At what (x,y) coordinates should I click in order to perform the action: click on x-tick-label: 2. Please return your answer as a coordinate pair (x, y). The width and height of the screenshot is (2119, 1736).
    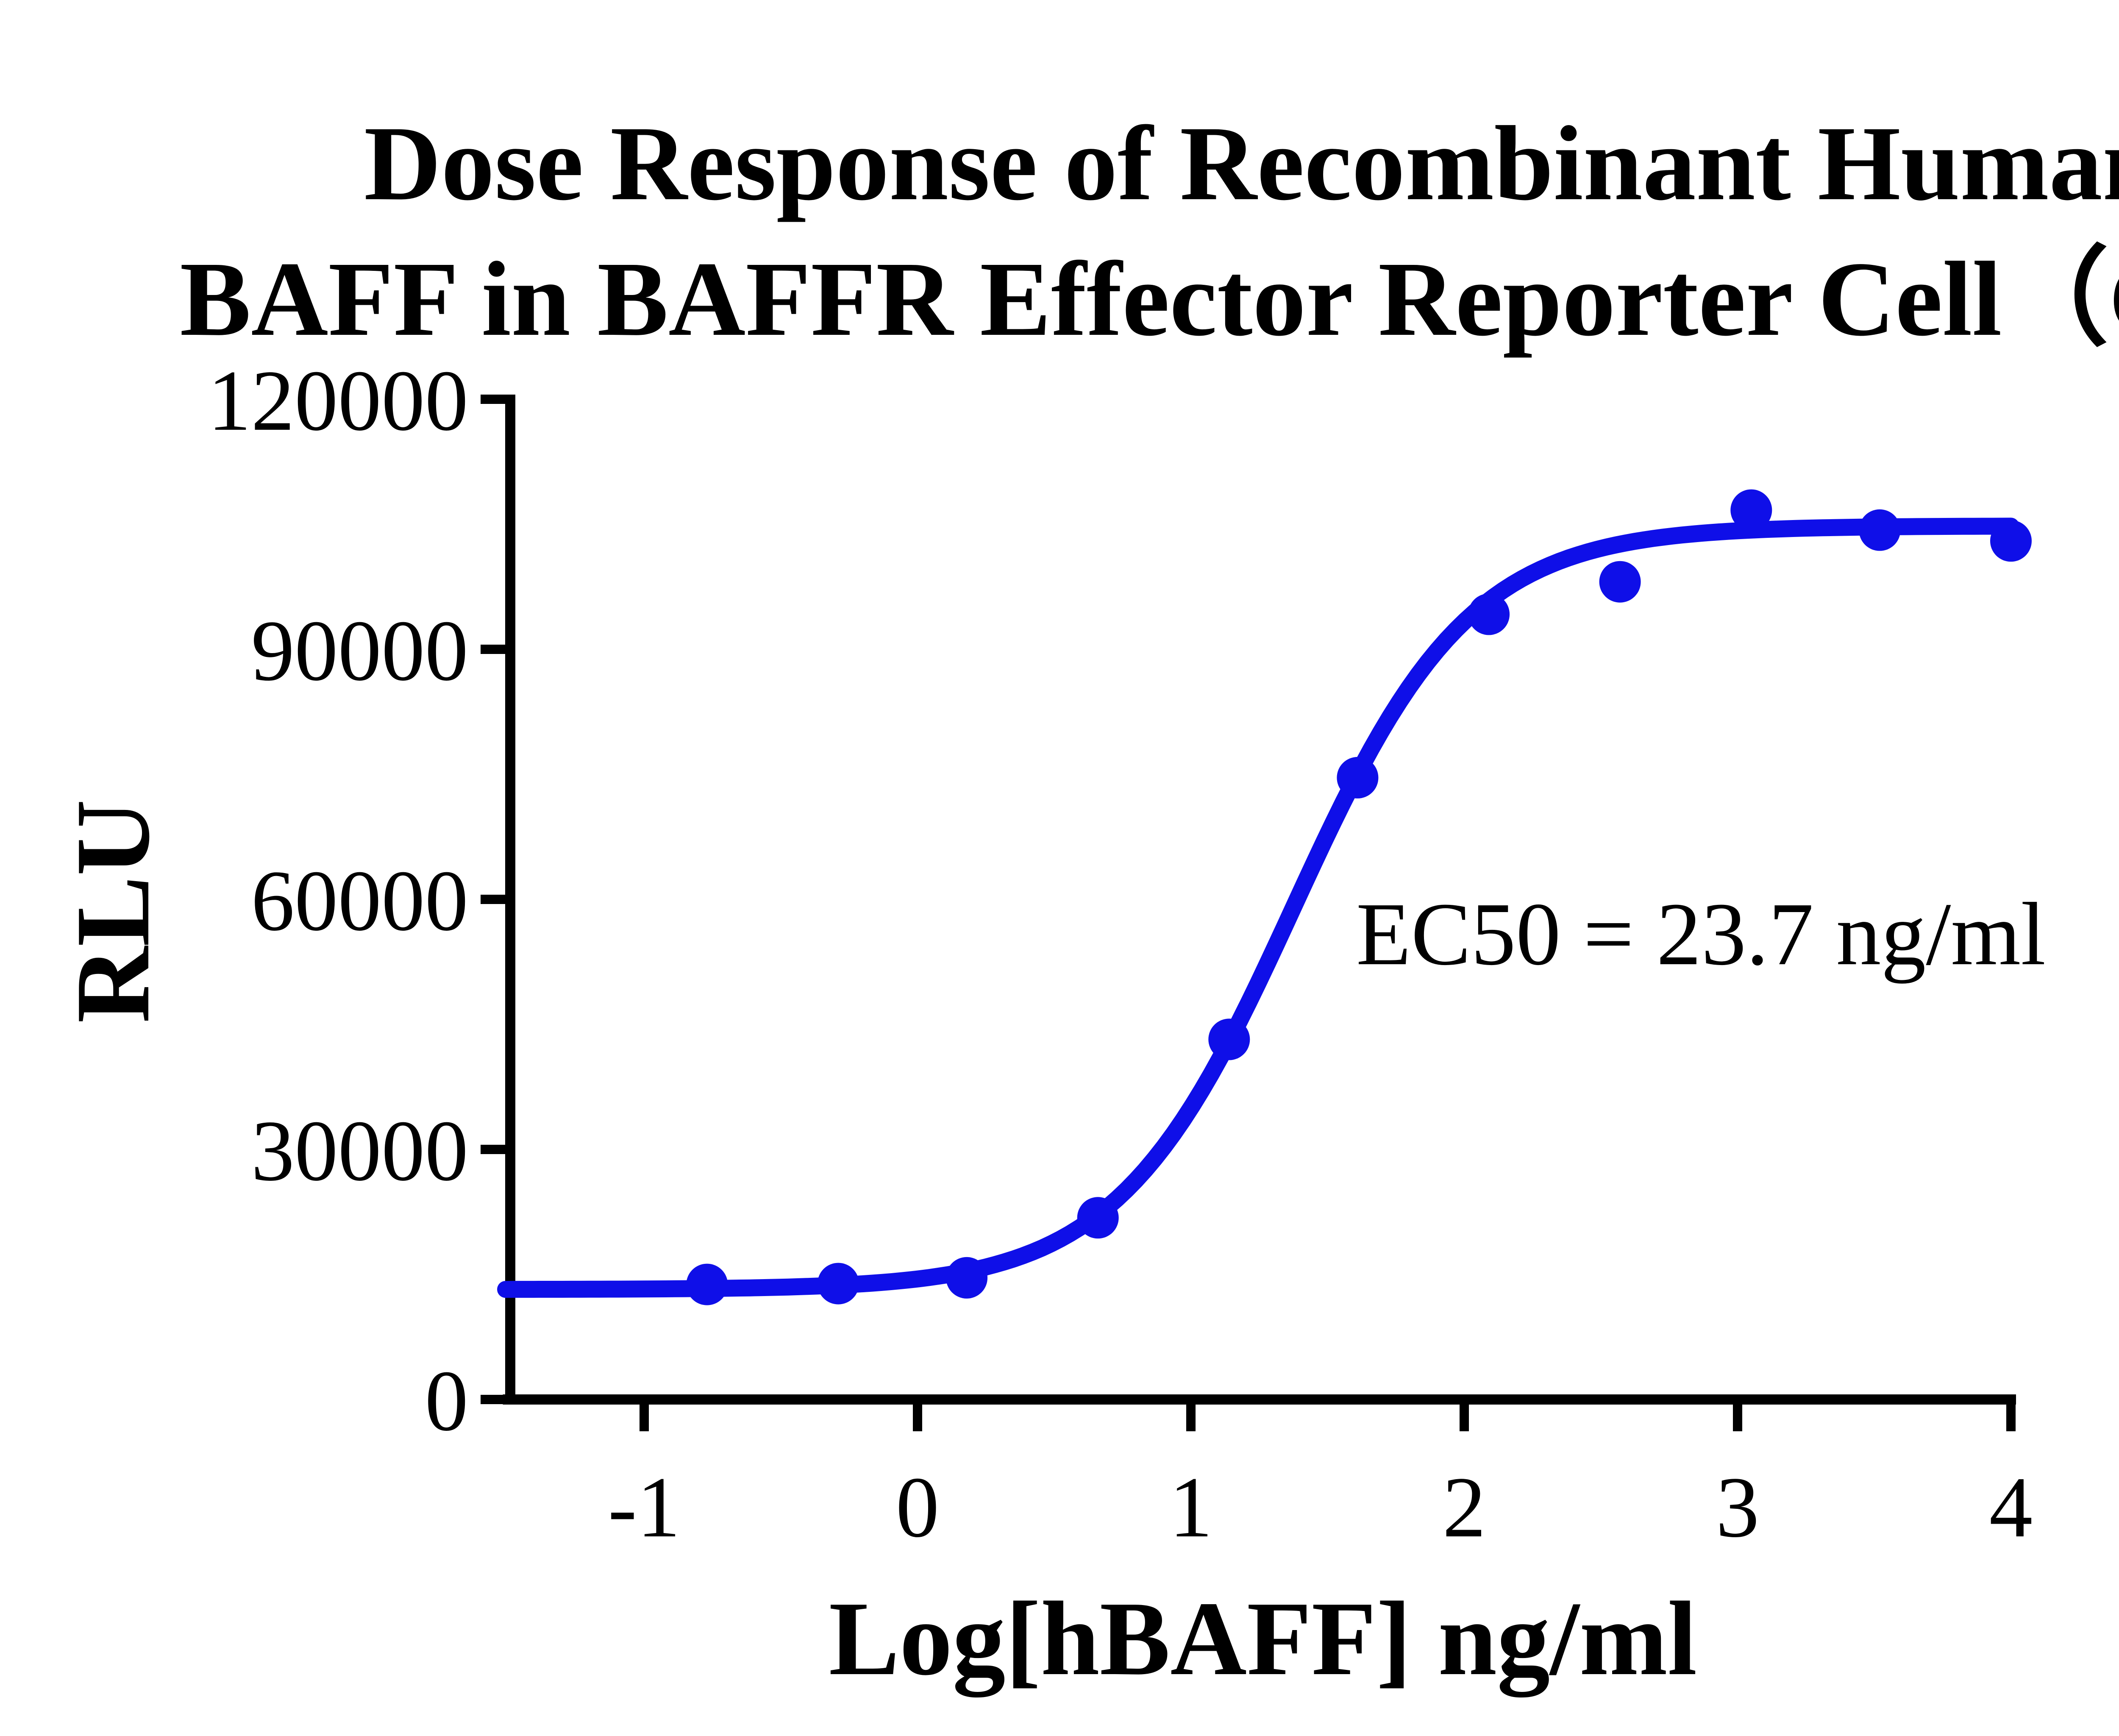
    Looking at the image, I should click on (1465, 1507).